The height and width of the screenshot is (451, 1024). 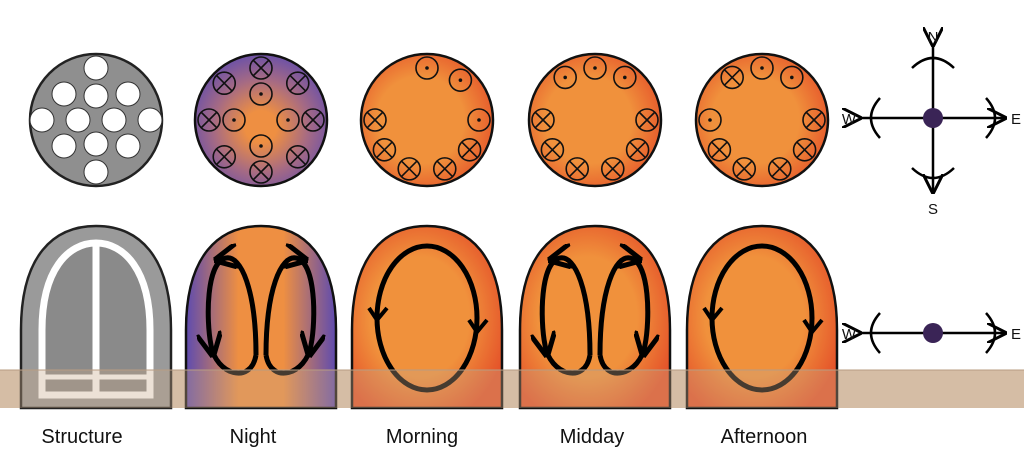 What do you see at coordinates (512, 389) in the screenshot?
I see `ground-overlay` at bounding box center [512, 389].